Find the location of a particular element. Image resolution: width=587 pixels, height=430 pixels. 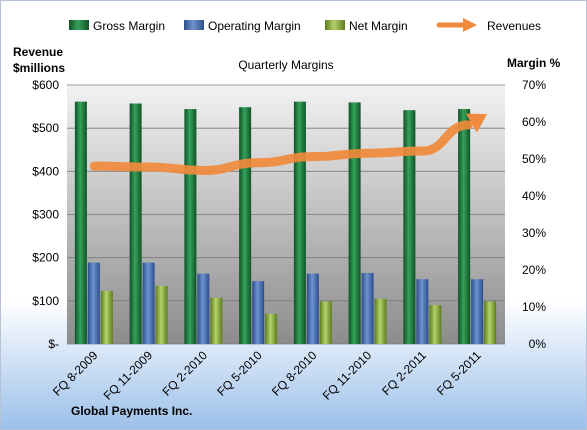

left-tick-label-3: $300 is located at coordinates (45, 215).